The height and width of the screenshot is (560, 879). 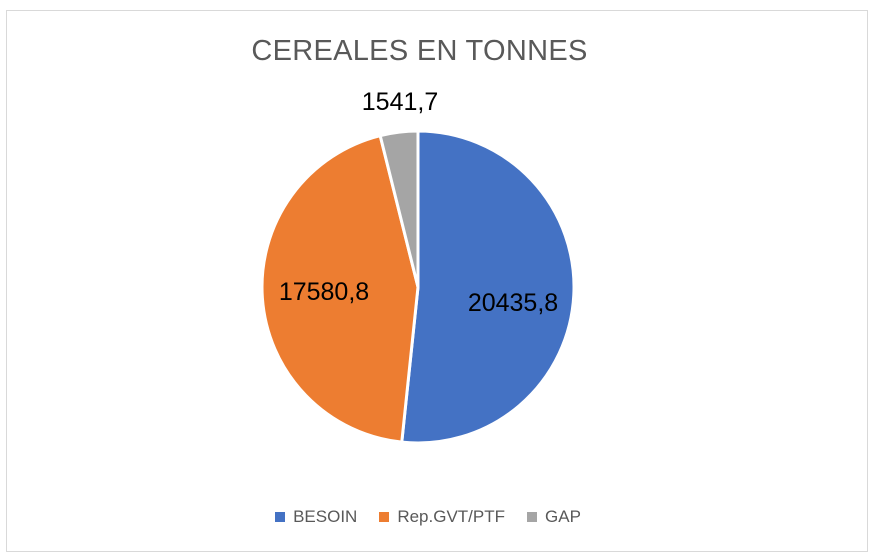 I want to click on pie-data-labels: 20435,8 17580,8 1541,7, so click(x=418, y=202).